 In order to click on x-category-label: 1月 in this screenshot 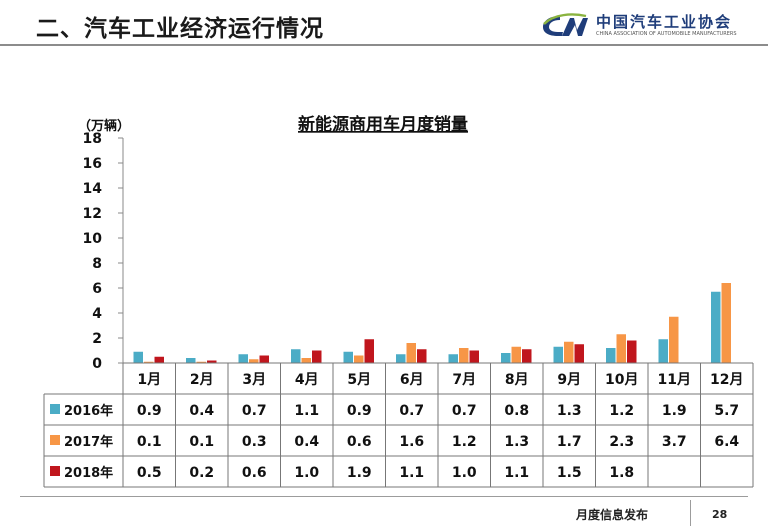, I will do `click(149, 380)`.